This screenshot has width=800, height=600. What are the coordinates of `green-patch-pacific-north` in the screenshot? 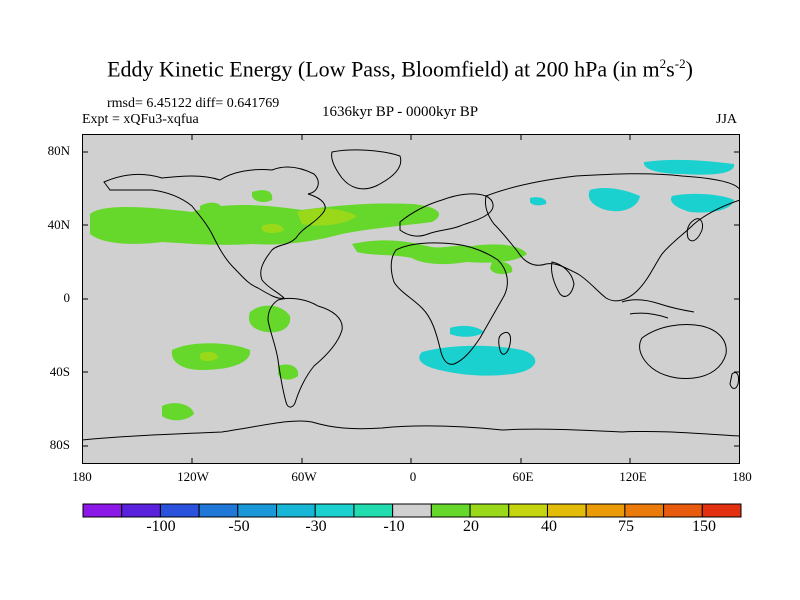 It's located at (211, 209).